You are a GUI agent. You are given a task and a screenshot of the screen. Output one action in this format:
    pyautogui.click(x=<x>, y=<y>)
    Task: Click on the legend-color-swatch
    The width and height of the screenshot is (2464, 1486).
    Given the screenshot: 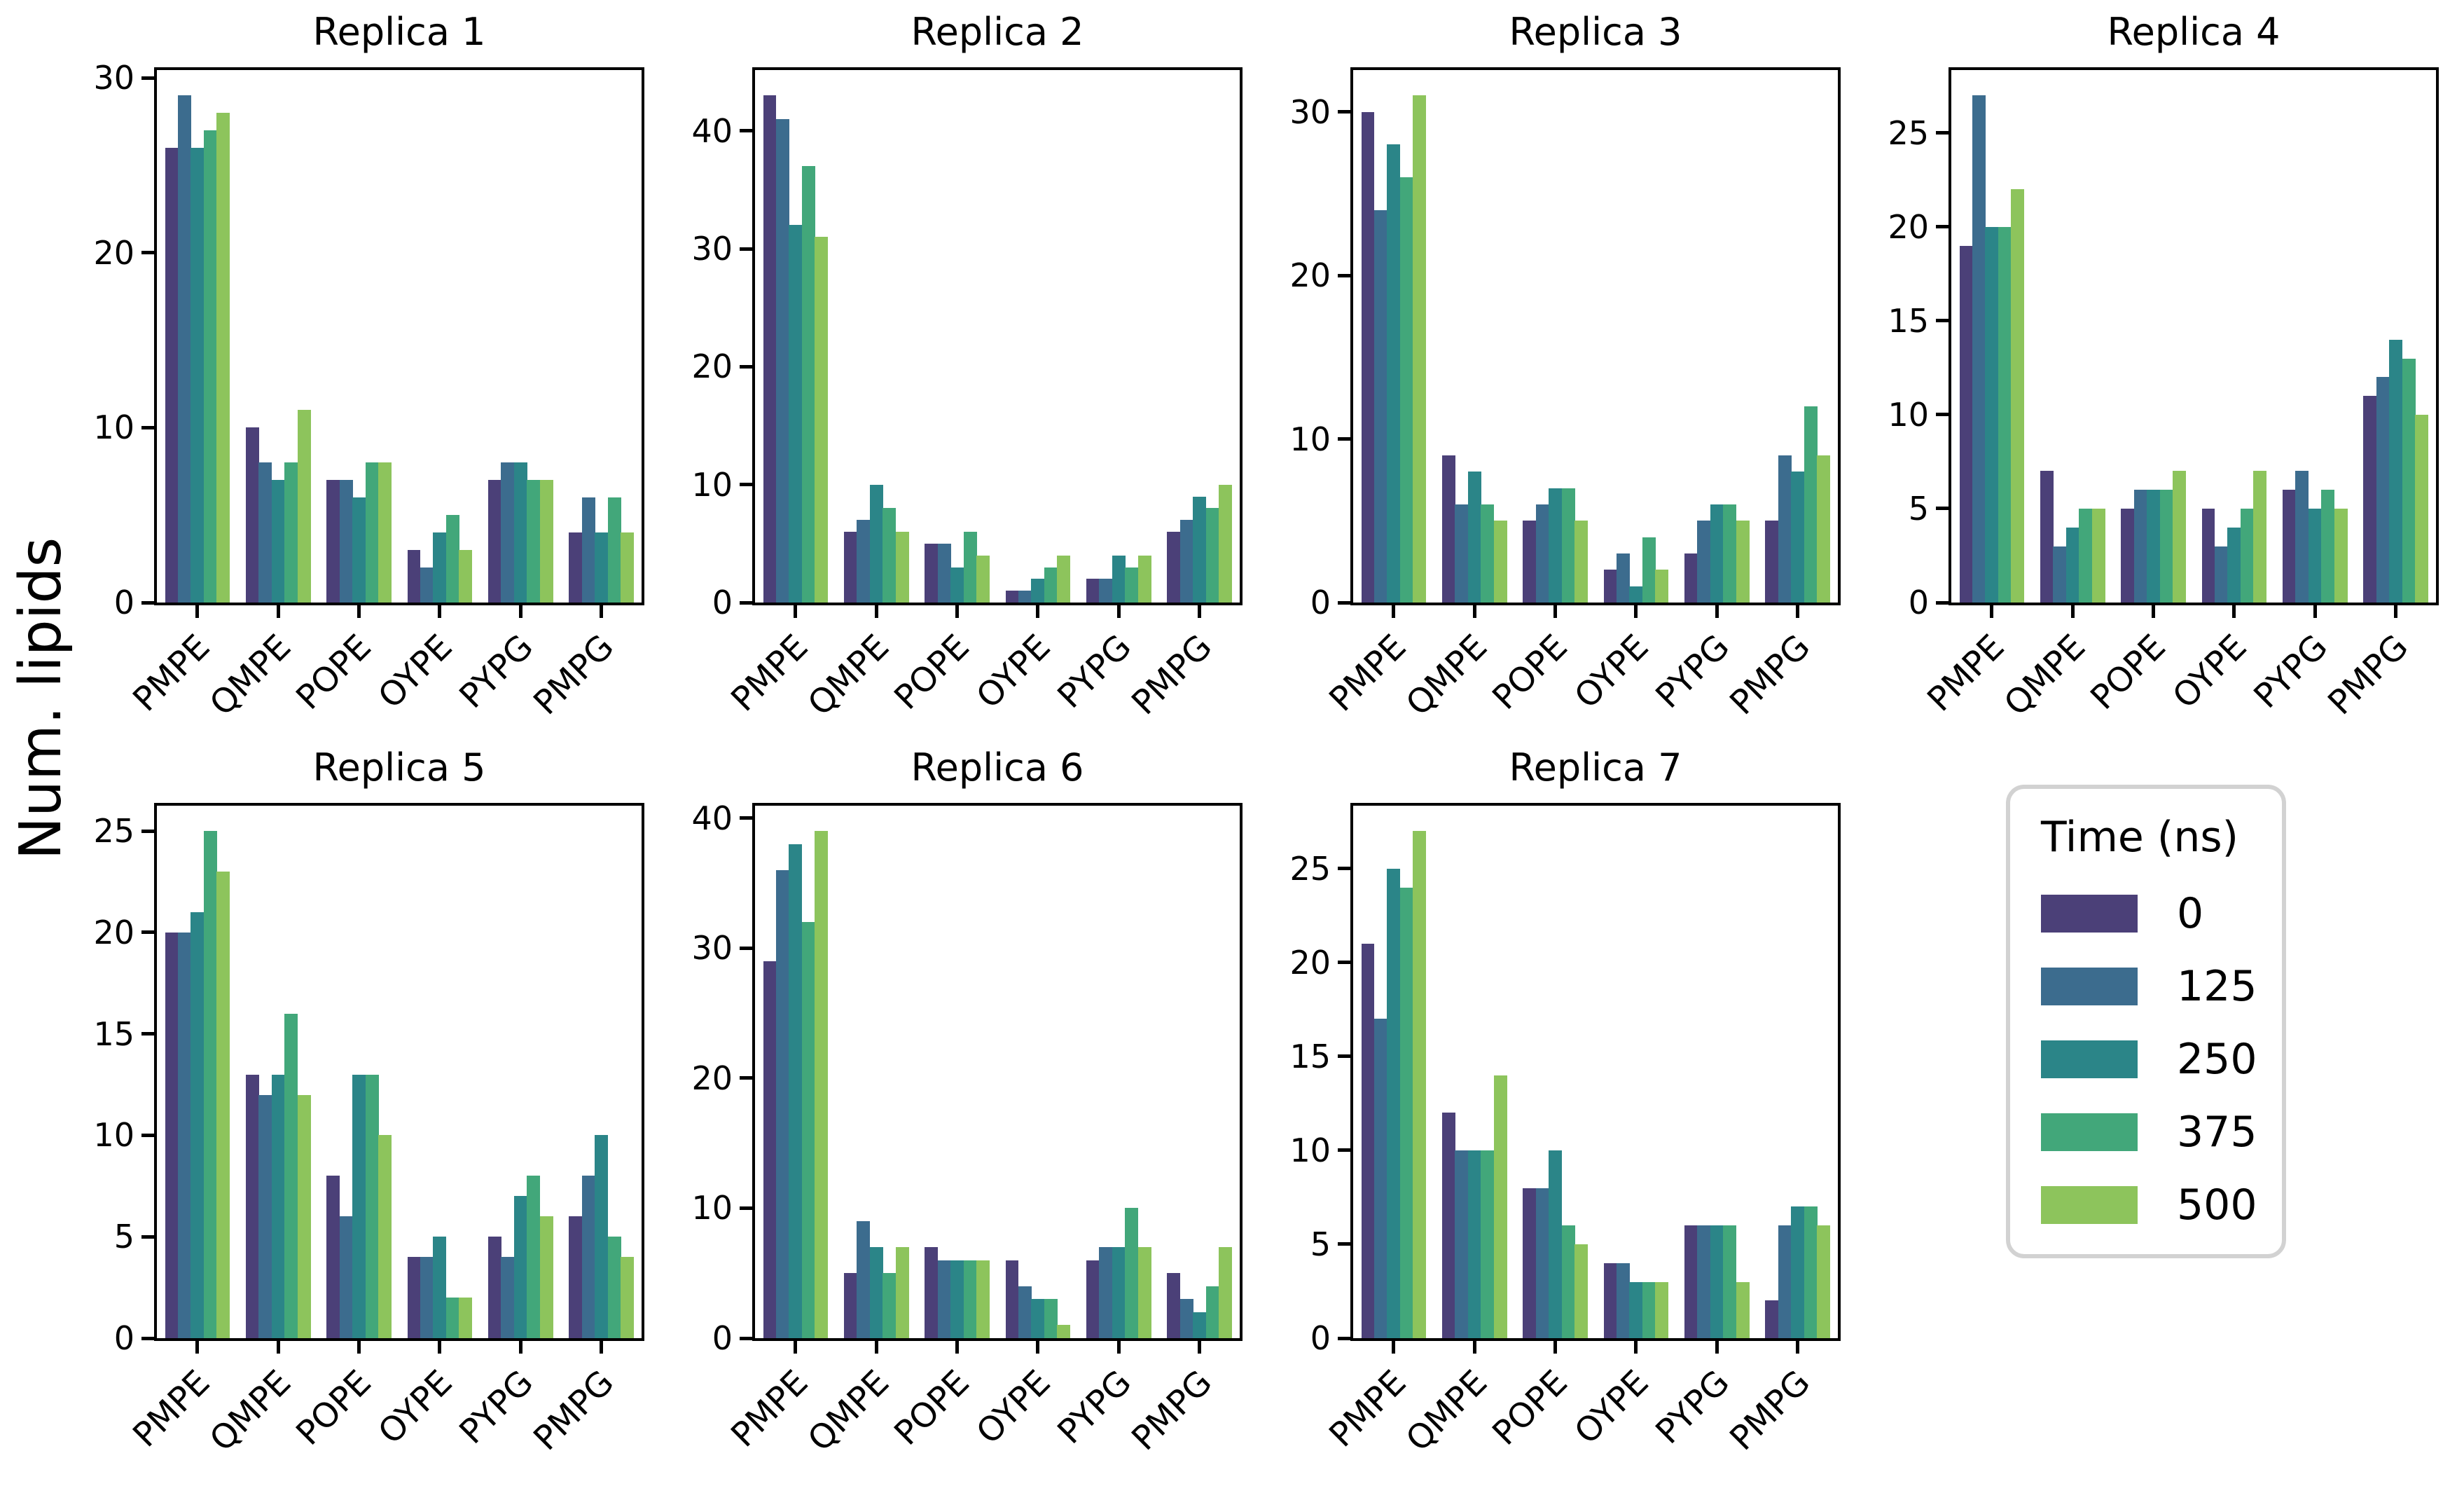 What is the action you would take?
    pyautogui.click(x=2089, y=1059)
    